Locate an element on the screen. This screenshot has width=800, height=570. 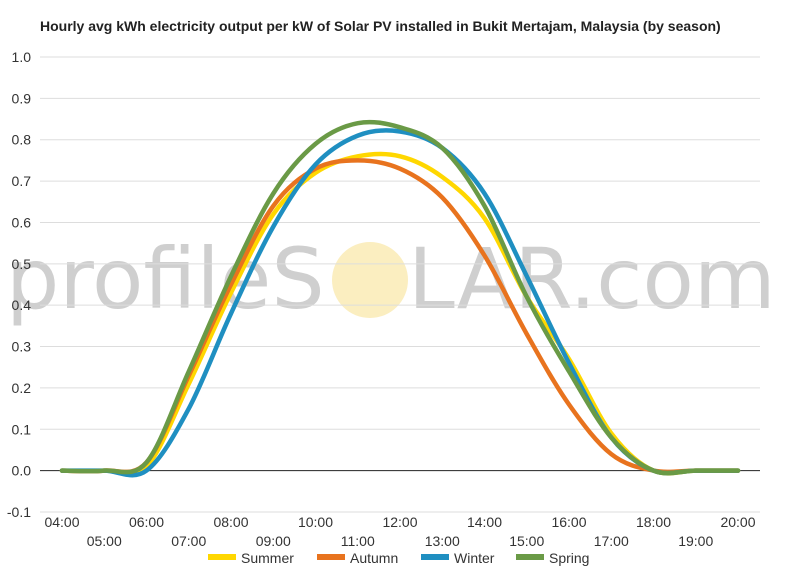
legend: Summer Autumn Winter Spring is located at coordinates (398, 558).